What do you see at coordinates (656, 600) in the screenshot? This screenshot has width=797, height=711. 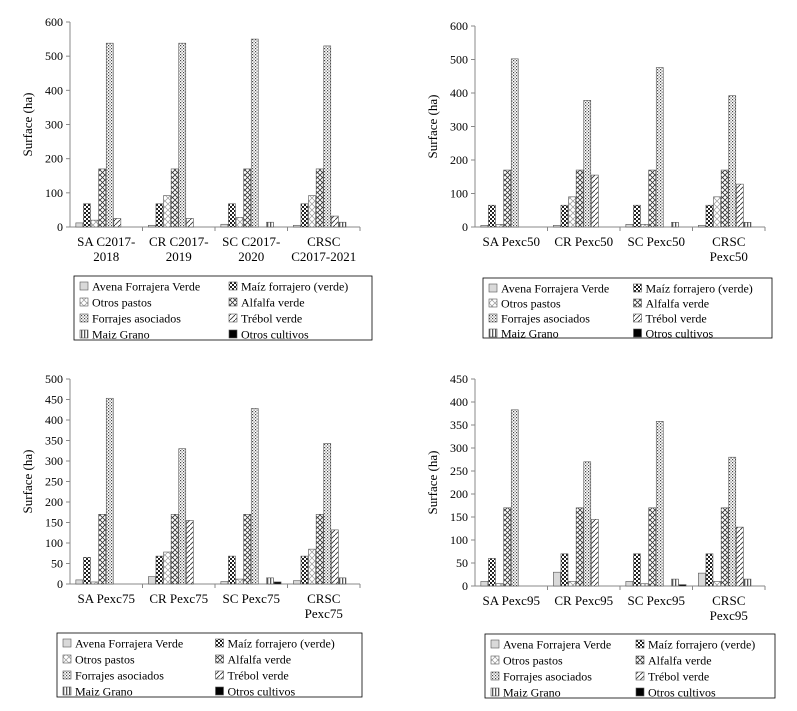 I see `x-tick-label: SC Pexc95` at bounding box center [656, 600].